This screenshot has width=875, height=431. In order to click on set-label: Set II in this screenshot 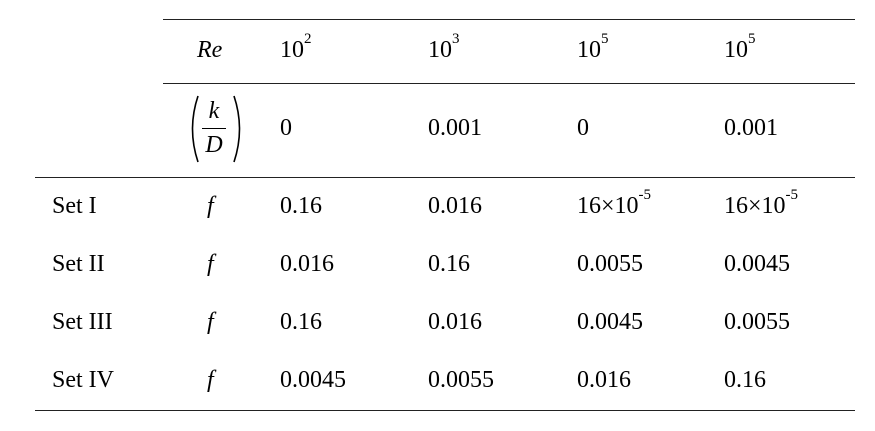, I will do `click(78, 264)`.